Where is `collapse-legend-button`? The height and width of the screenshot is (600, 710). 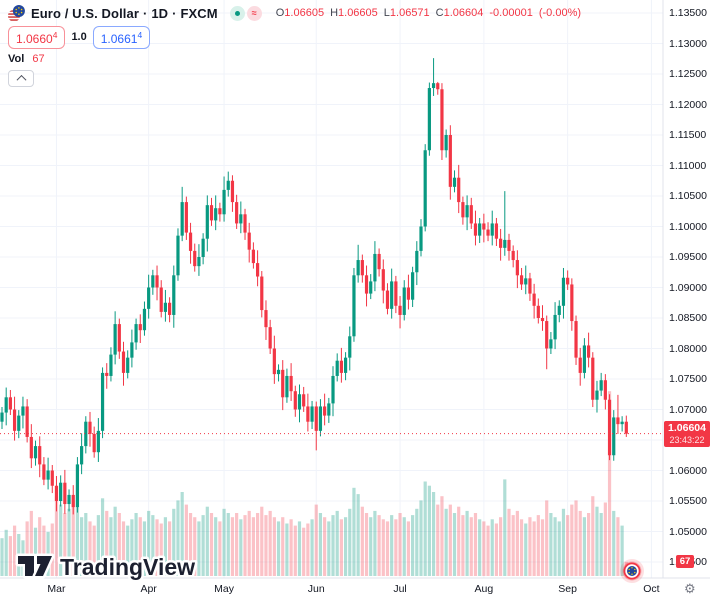
collapse-legend-button is located at coordinates (21, 78).